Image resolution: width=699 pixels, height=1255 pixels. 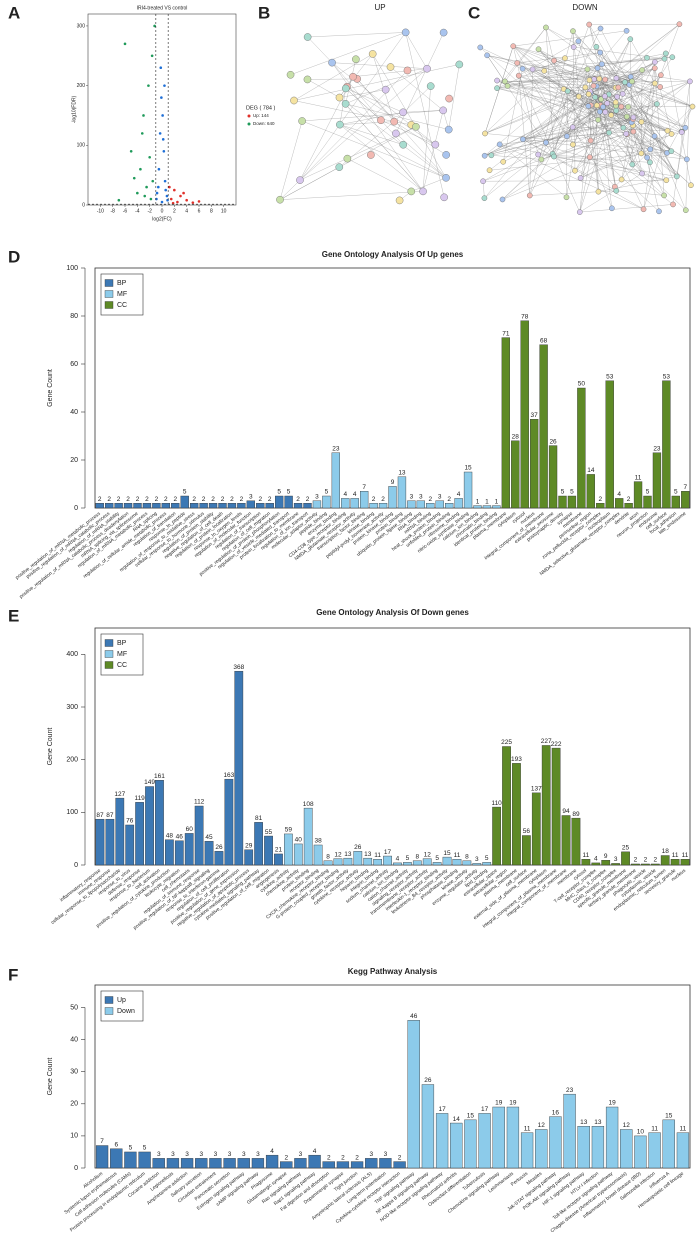 I want to click on bar-value-label: 127, so click(x=119, y=794).